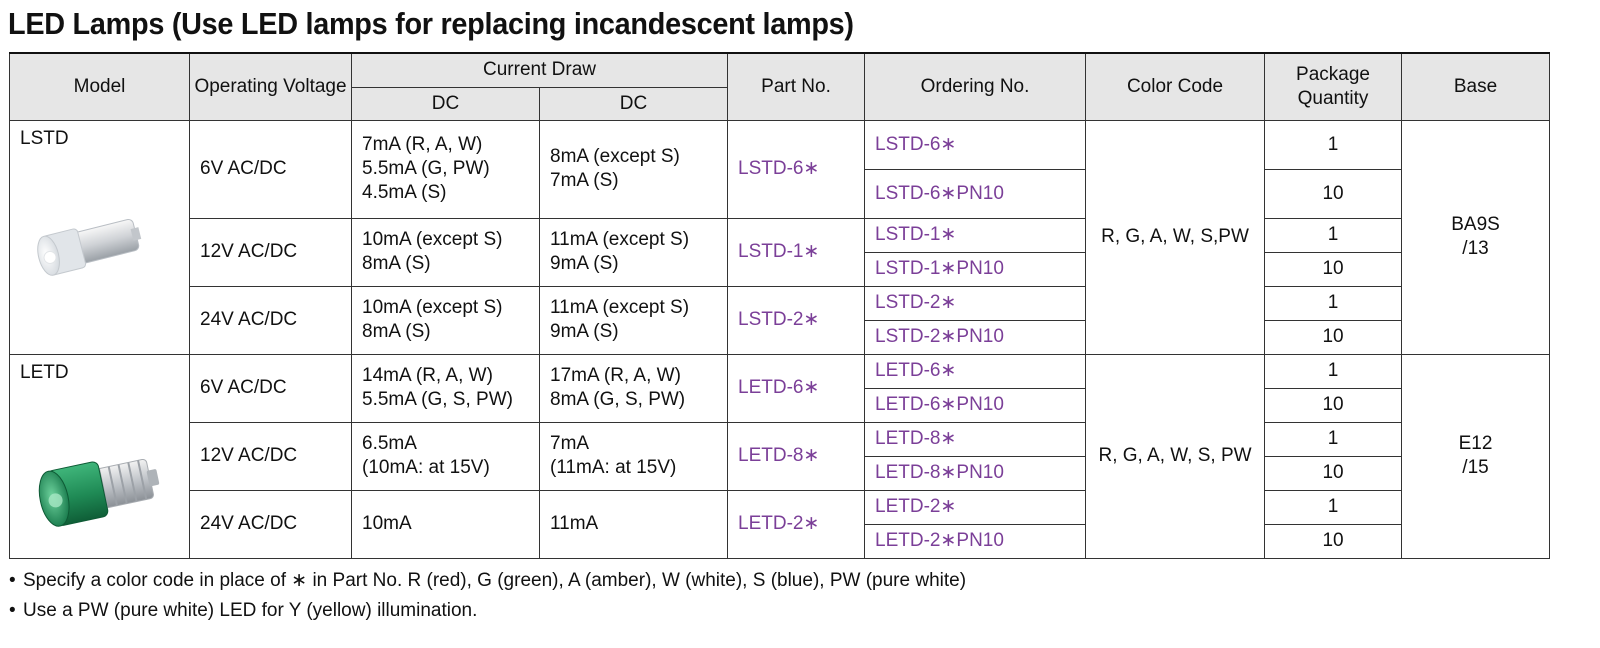  Describe the element at coordinates (432, 239) in the screenshot. I see `dc-value: 10mA (except S)` at that location.